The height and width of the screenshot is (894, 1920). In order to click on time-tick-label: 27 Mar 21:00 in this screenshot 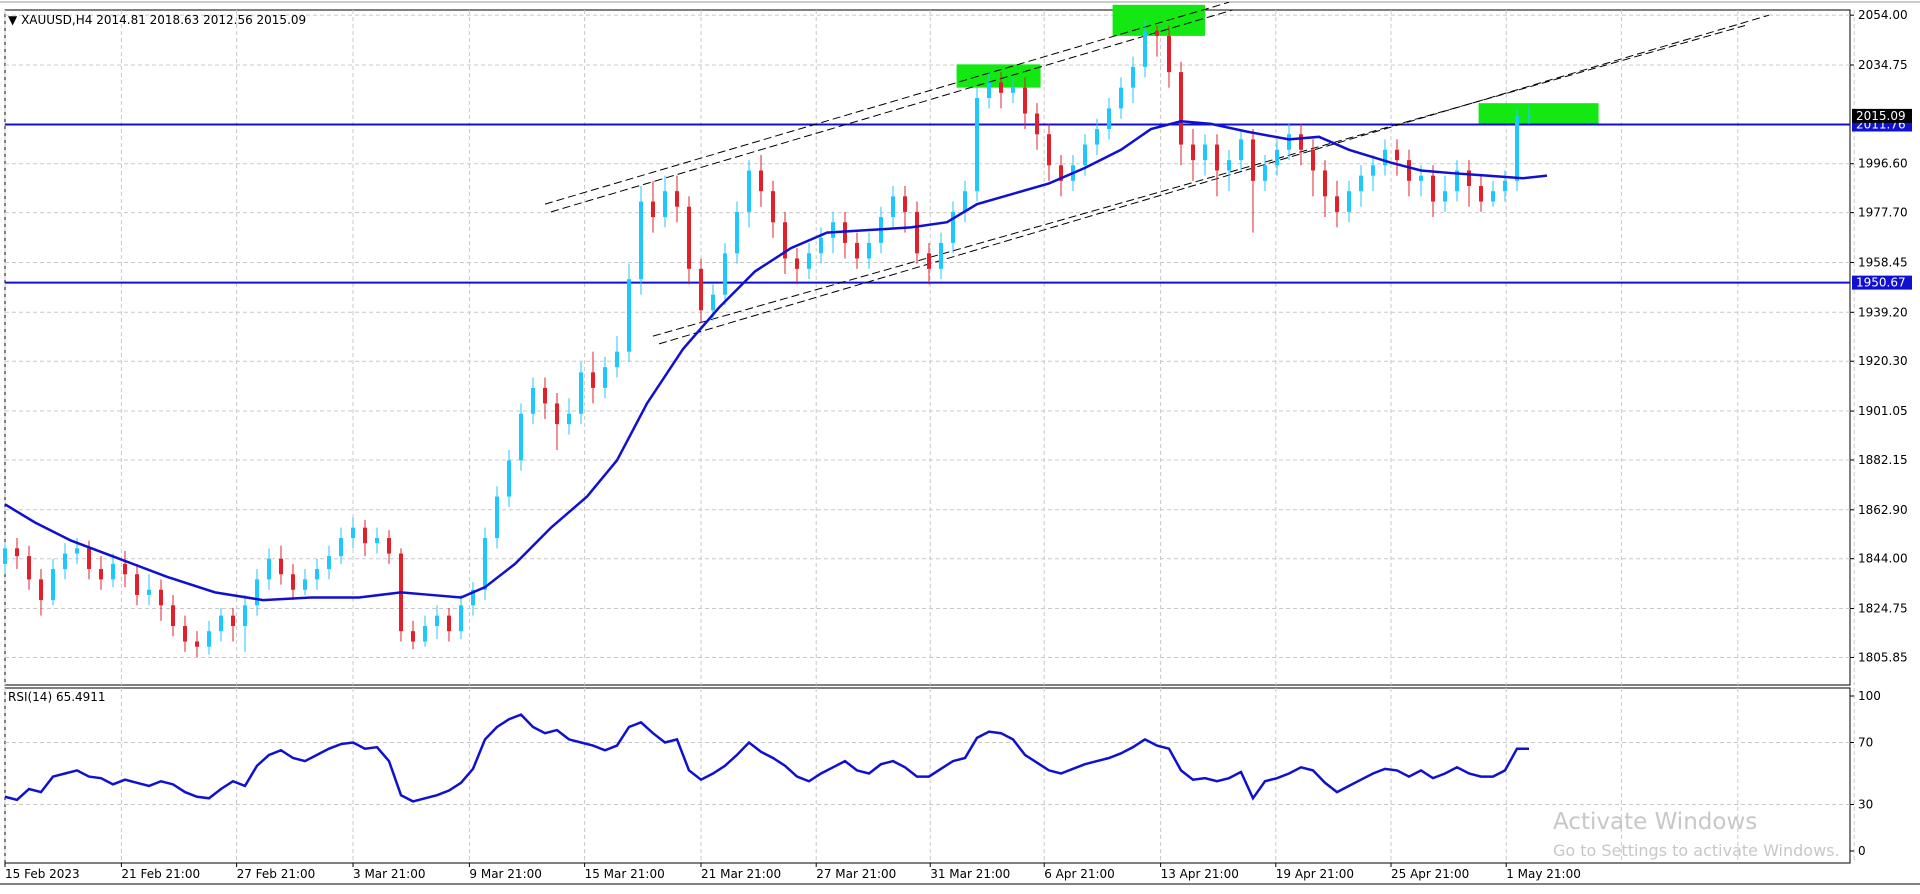, I will do `click(856, 874)`.